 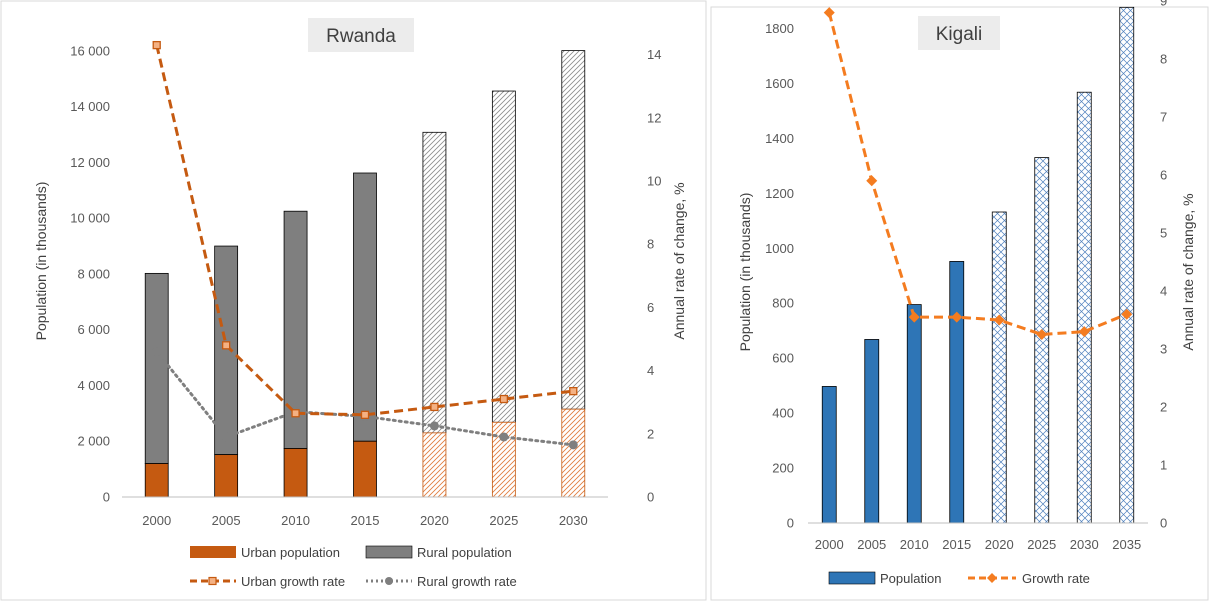 What do you see at coordinates (654, 181) in the screenshot?
I see `rwanda-y2-tick-label: 10` at bounding box center [654, 181].